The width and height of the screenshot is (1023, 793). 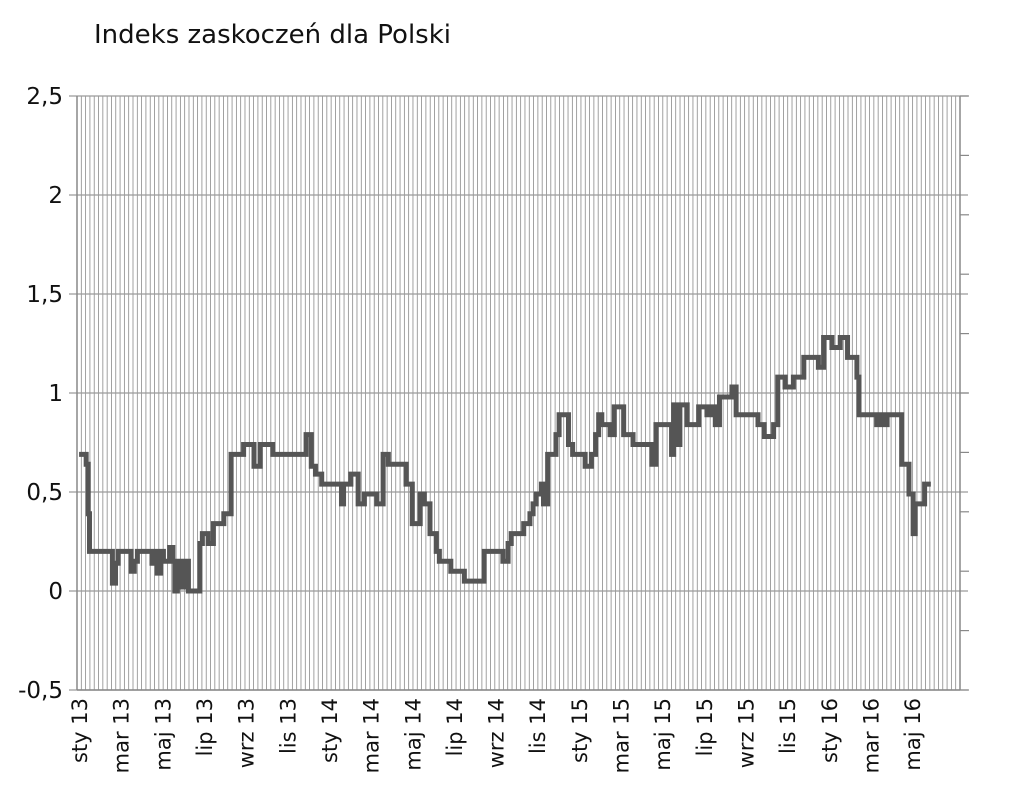 I want to click on x-tick-label: lis 15, so click(x=788, y=726).